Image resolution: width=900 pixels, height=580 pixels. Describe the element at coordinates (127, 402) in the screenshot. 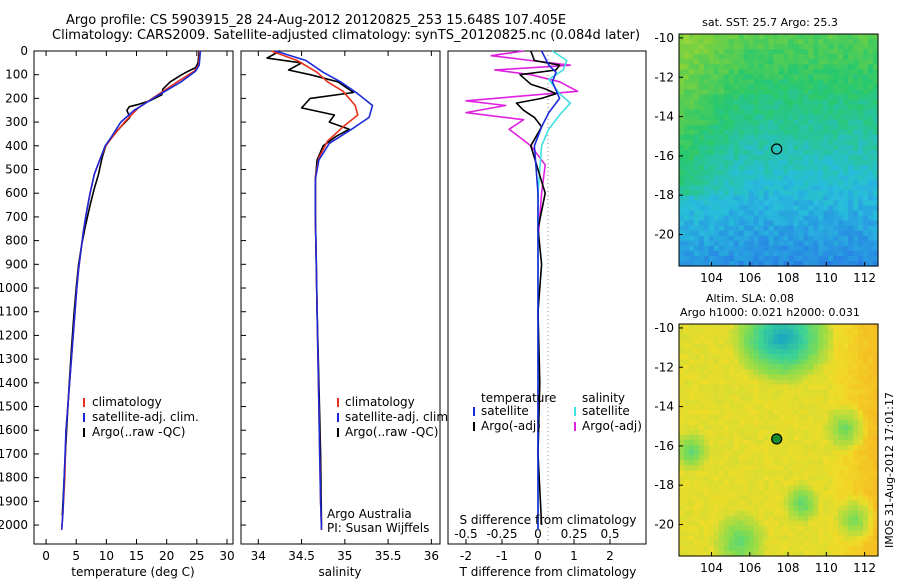

I see `legend-climatology: climatology` at that location.